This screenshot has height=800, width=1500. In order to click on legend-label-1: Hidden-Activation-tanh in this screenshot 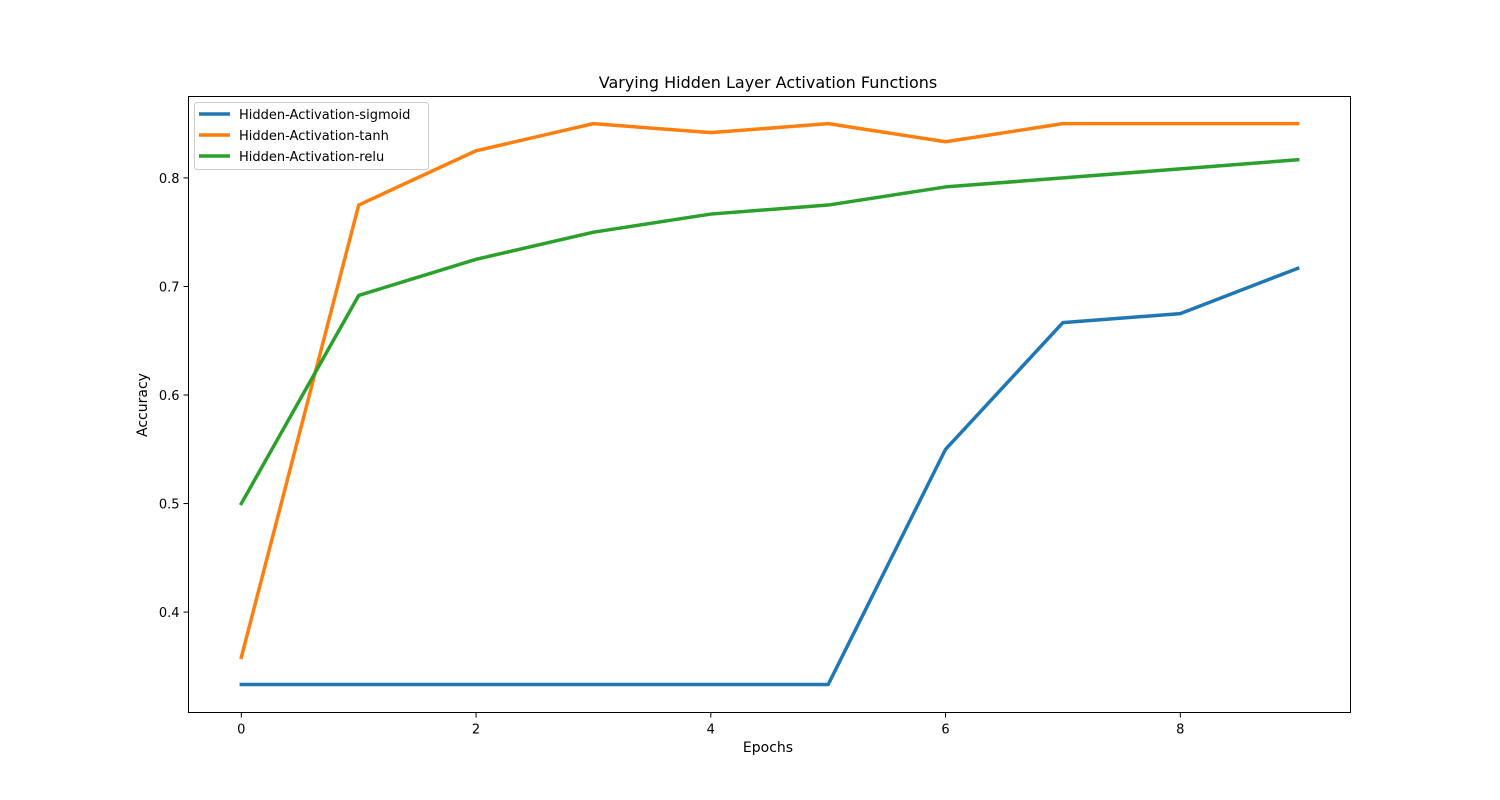, I will do `click(314, 136)`.